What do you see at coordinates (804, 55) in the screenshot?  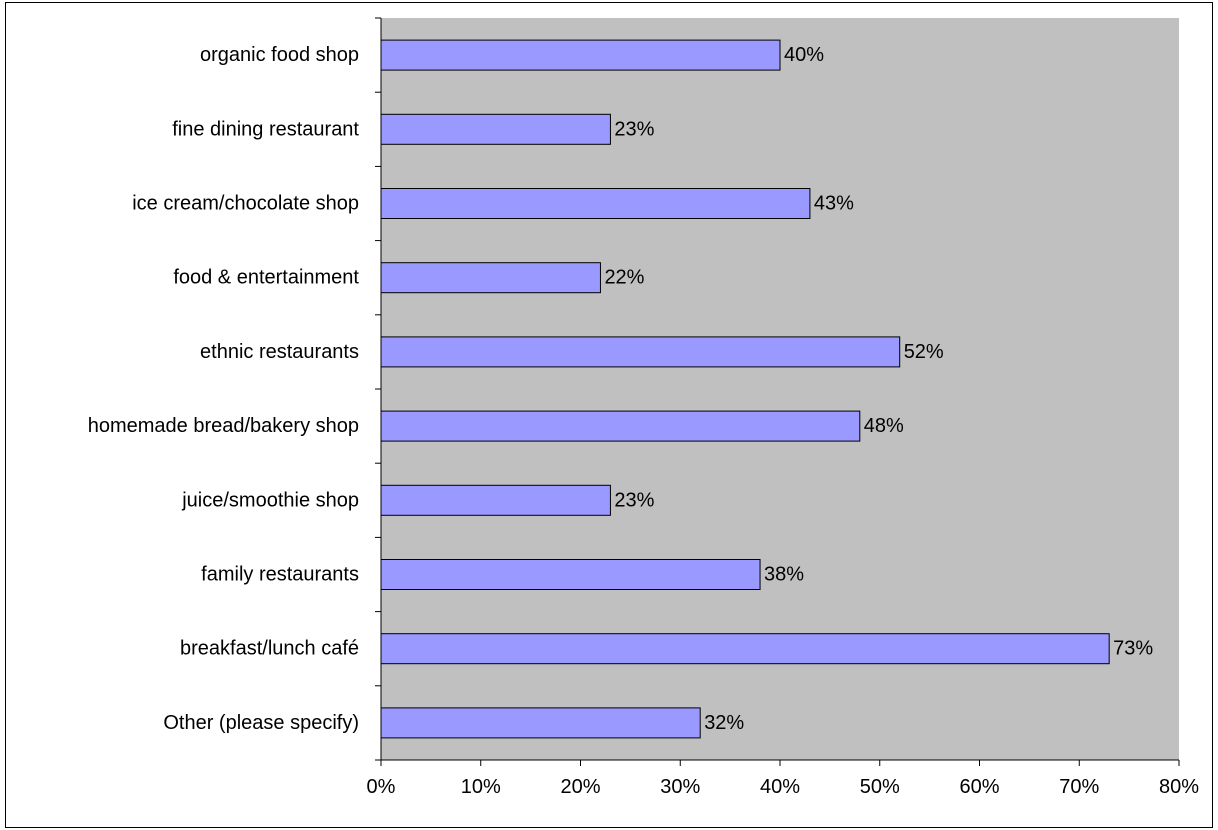 I see `data-label: 40%` at bounding box center [804, 55].